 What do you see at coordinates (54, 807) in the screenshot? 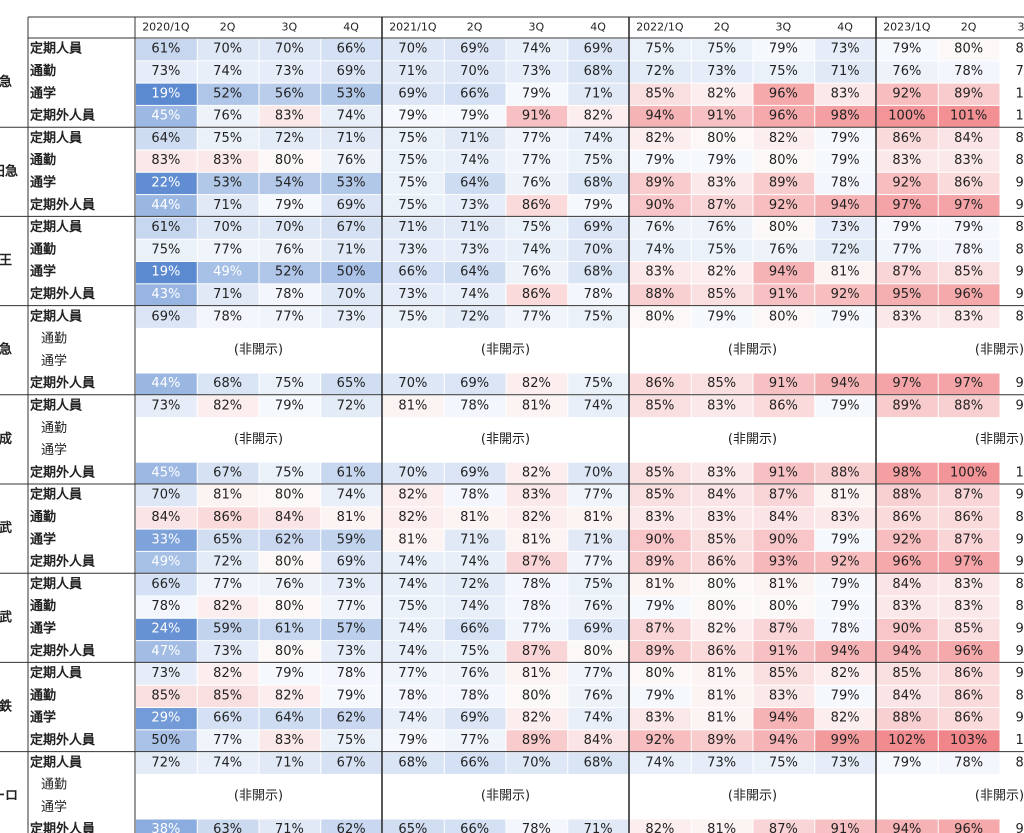
I see `row-label: 通学` at bounding box center [54, 807].